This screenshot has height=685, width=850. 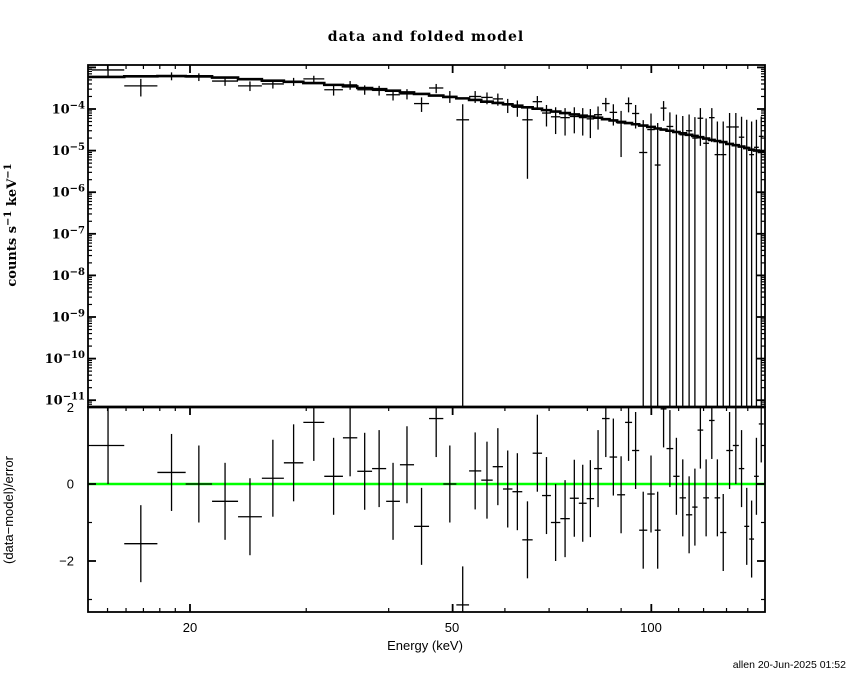 I want to click on y-axis-tick-labels: 10−4 10−5 10−6 10−7 10−8 10−9 10−10 10−11, so click(x=65, y=255).